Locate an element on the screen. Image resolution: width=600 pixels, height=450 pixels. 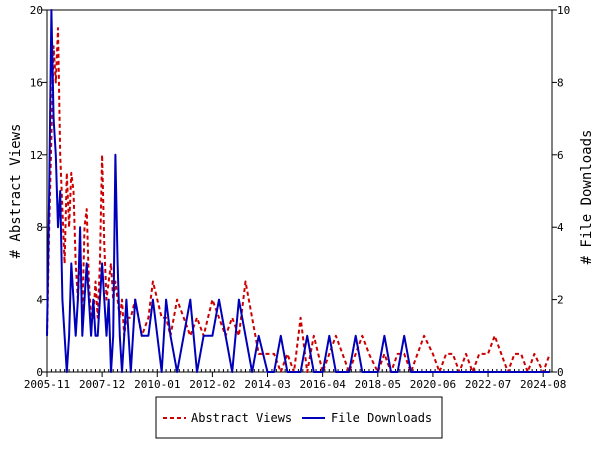
x-tick-label: 2018-05 is located at coordinates (378, 384).